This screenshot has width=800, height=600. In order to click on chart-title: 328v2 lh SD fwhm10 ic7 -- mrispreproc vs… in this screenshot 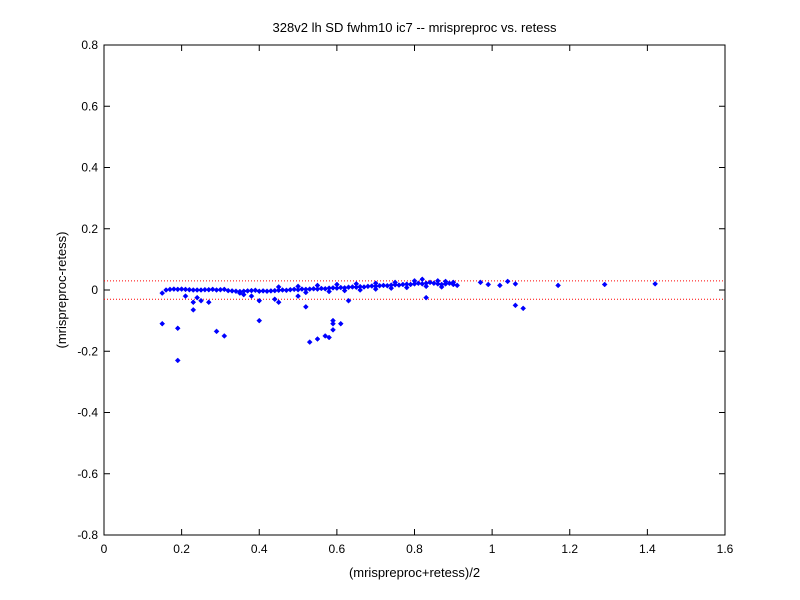, I will do `click(415, 27)`.